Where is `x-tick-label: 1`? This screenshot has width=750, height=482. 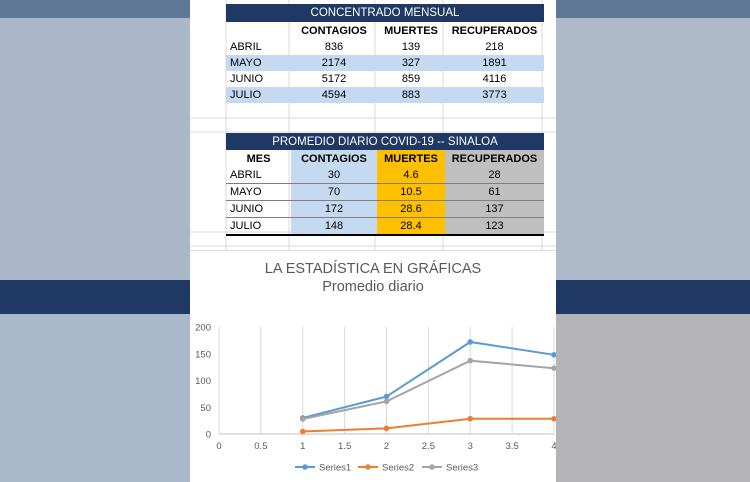
x-tick-label: 1 is located at coordinates (302, 446).